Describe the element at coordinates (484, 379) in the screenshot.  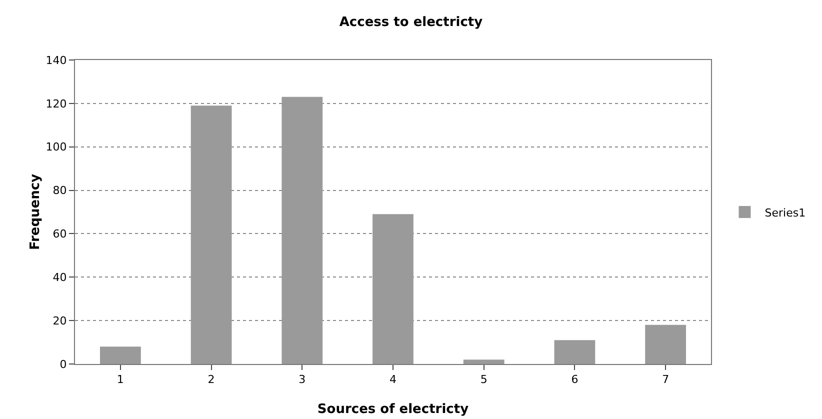
I see `x-tick-label: 5` at that location.